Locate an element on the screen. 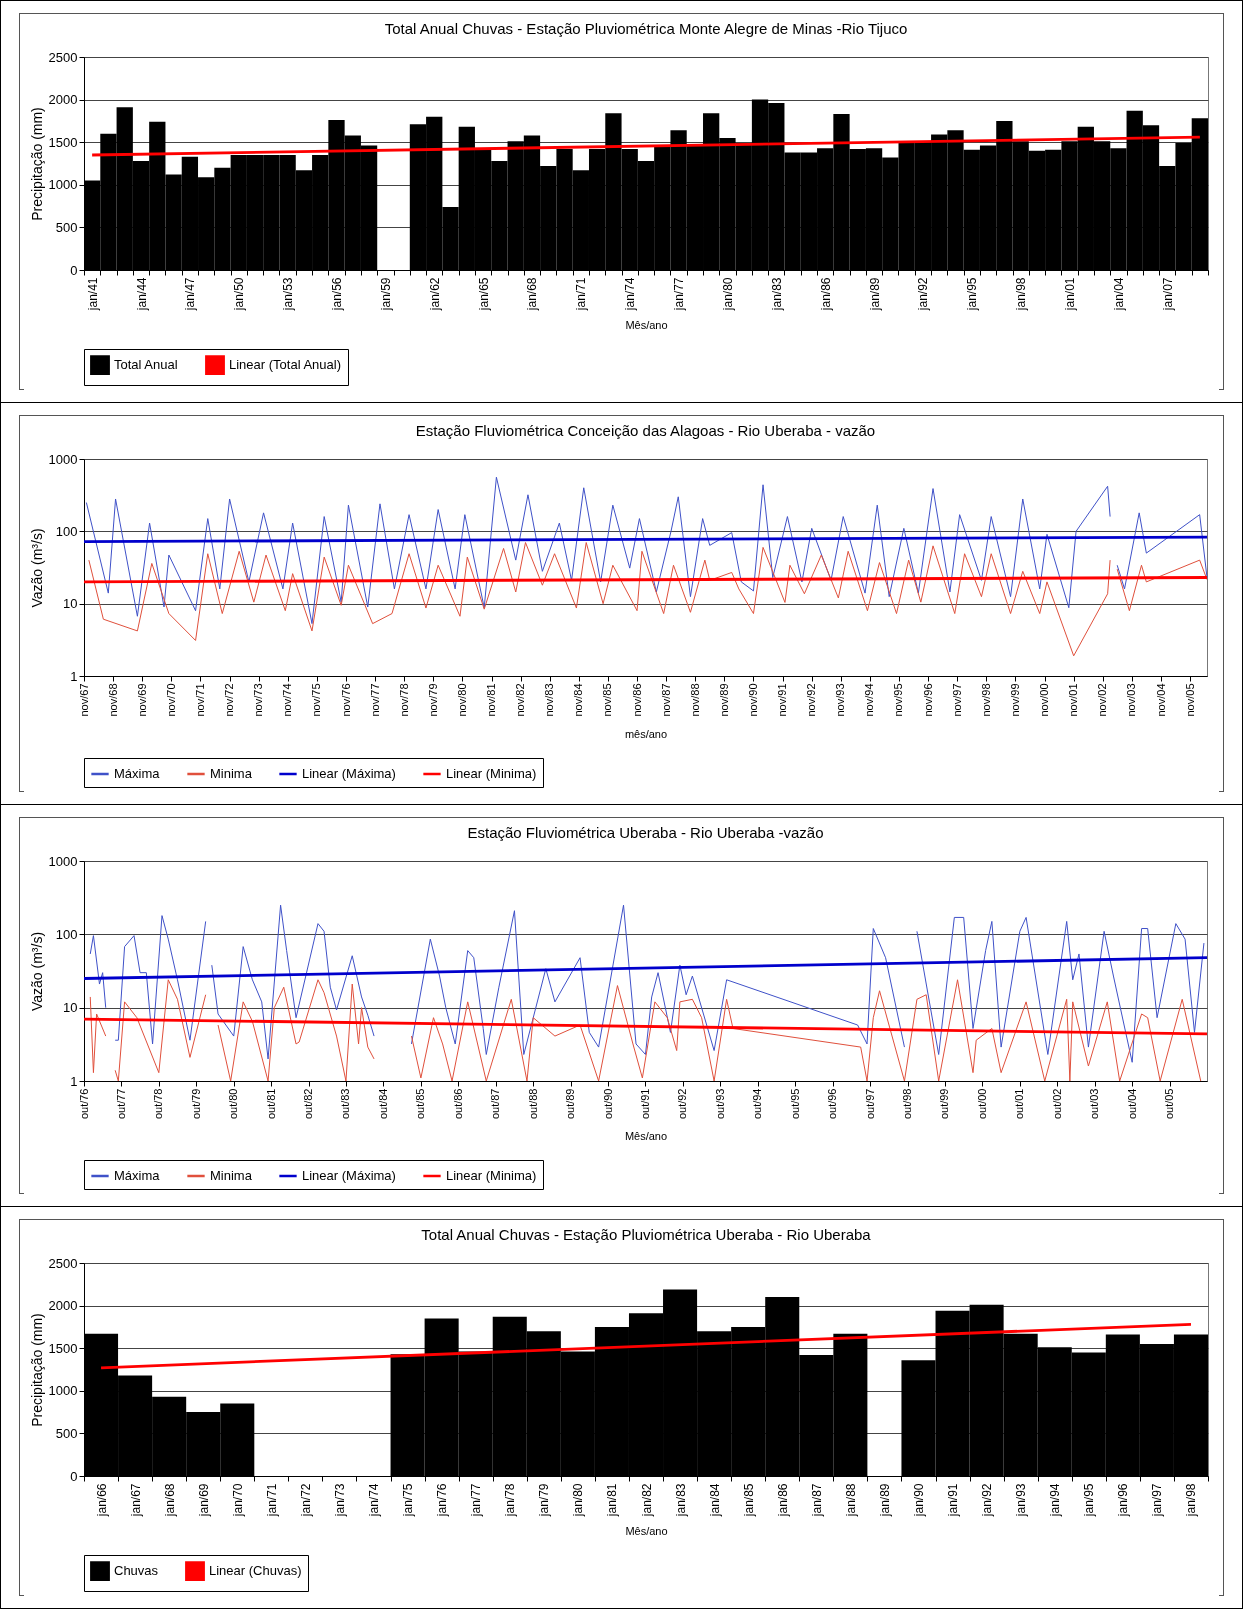 Image resolution: width=1243 pixels, height=1609 pixels. y-tick-label: 100 is located at coordinates (66, 934).